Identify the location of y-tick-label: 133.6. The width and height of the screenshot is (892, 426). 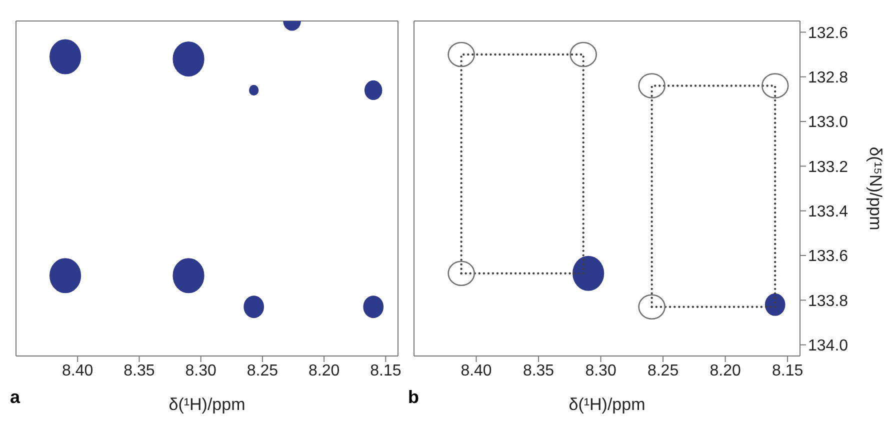
(828, 257).